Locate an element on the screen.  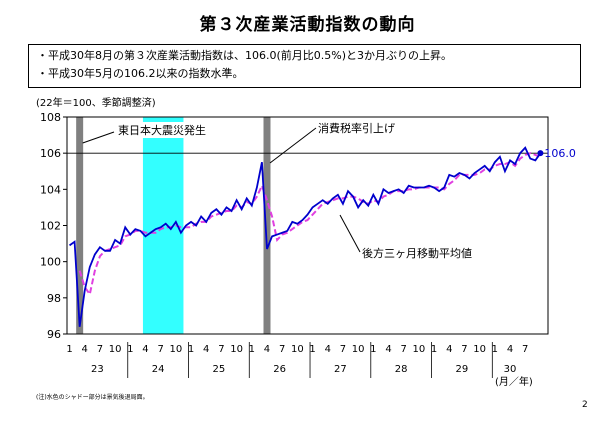
page-title: 第３次産業活動指数の動向 is located at coordinates (307, 25).